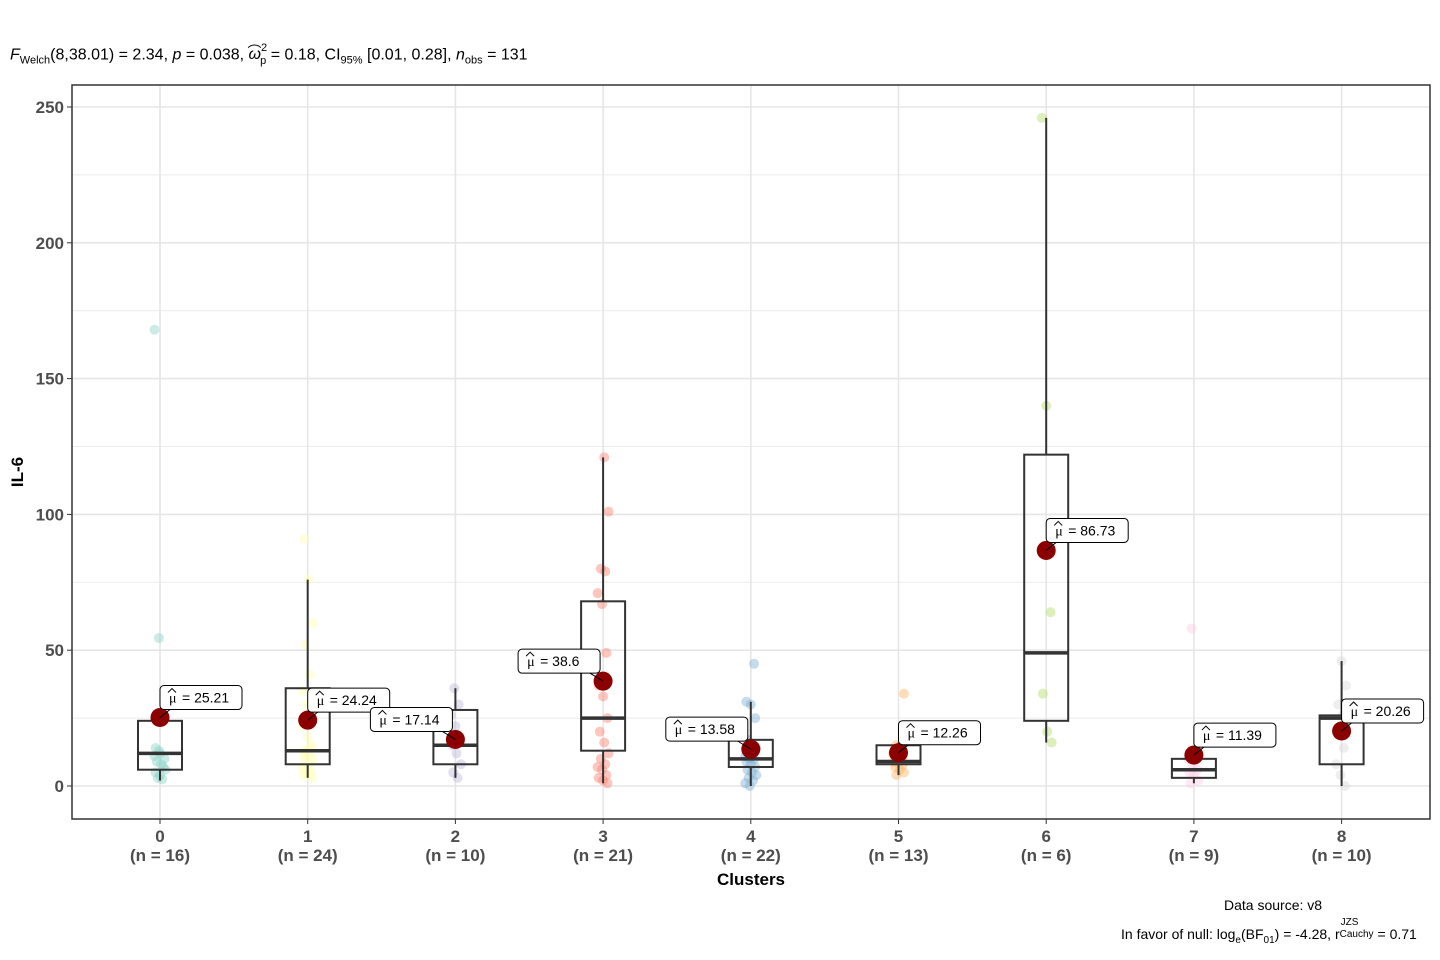 The image size is (1440, 960). Describe the element at coordinates (160, 855) in the screenshot. I see `x-tick-label-n: (n = 16)` at that location.